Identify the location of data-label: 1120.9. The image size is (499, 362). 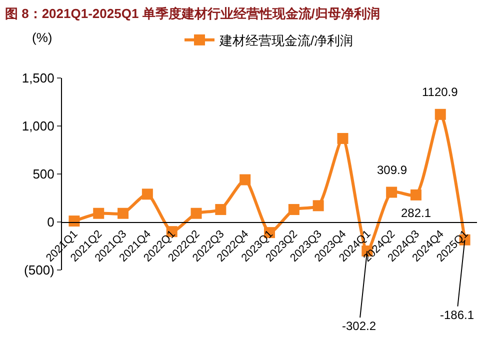
(440, 92).